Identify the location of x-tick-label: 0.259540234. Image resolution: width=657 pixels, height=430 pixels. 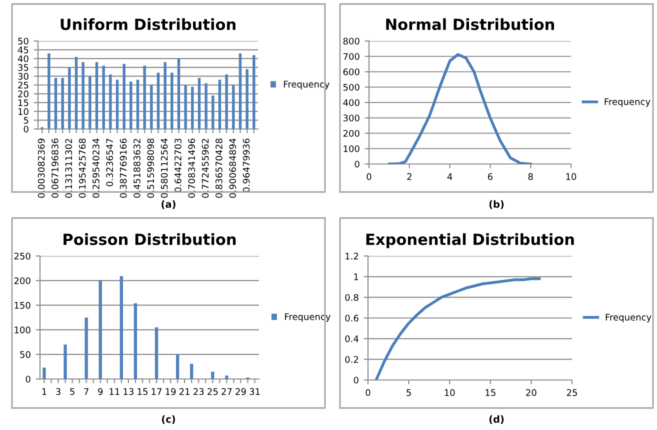
(96, 168).